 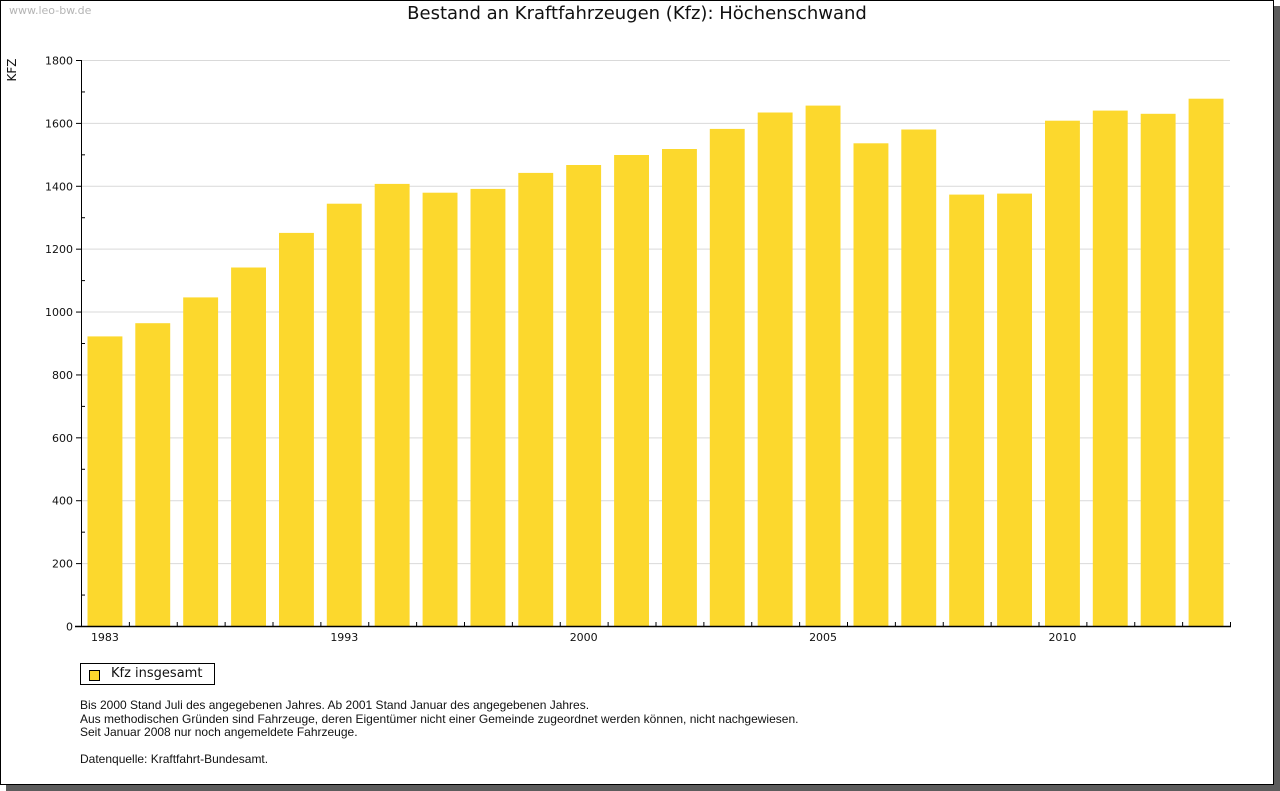 What do you see at coordinates (62, 564) in the screenshot?
I see `y-tick-label: 200` at bounding box center [62, 564].